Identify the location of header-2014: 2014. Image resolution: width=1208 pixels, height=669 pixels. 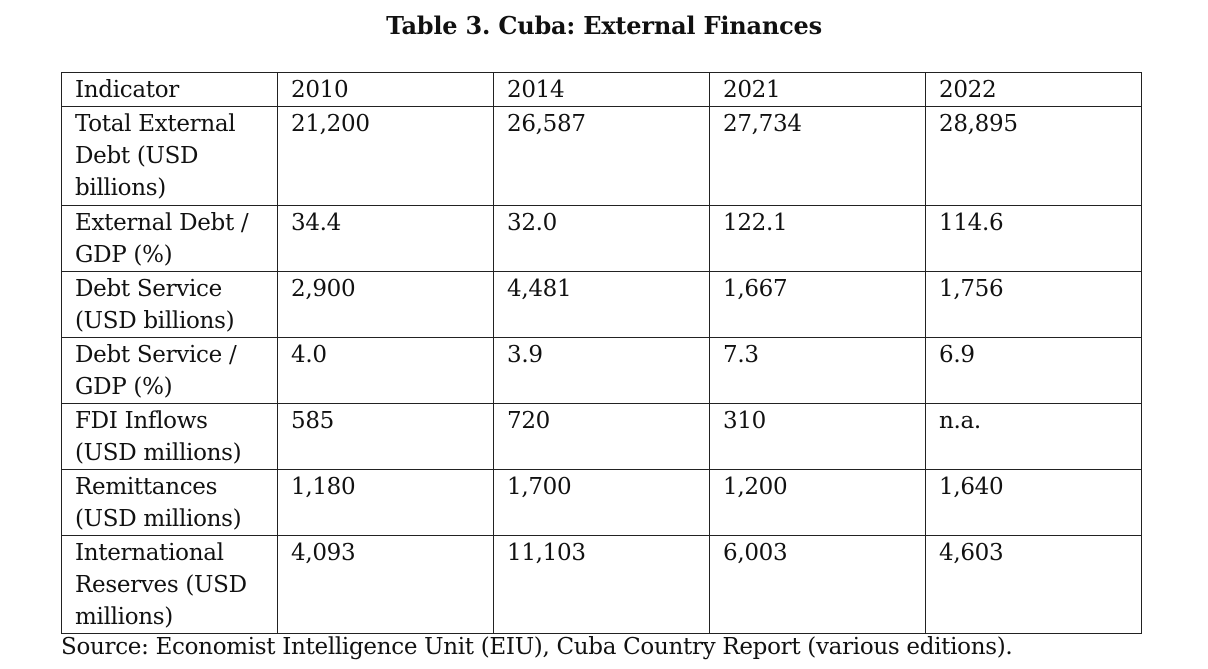
(601, 89).